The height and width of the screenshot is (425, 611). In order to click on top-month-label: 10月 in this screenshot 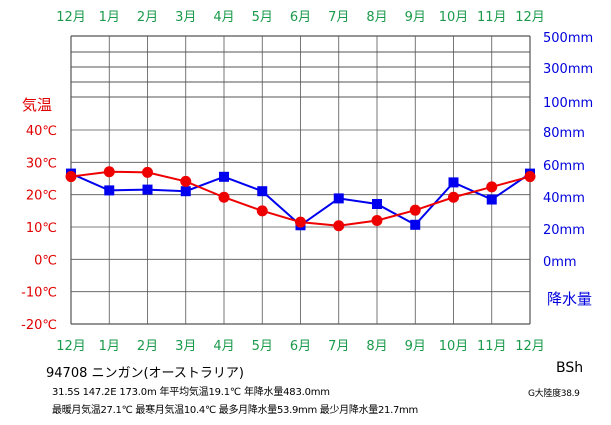, I will do `click(454, 17)`.